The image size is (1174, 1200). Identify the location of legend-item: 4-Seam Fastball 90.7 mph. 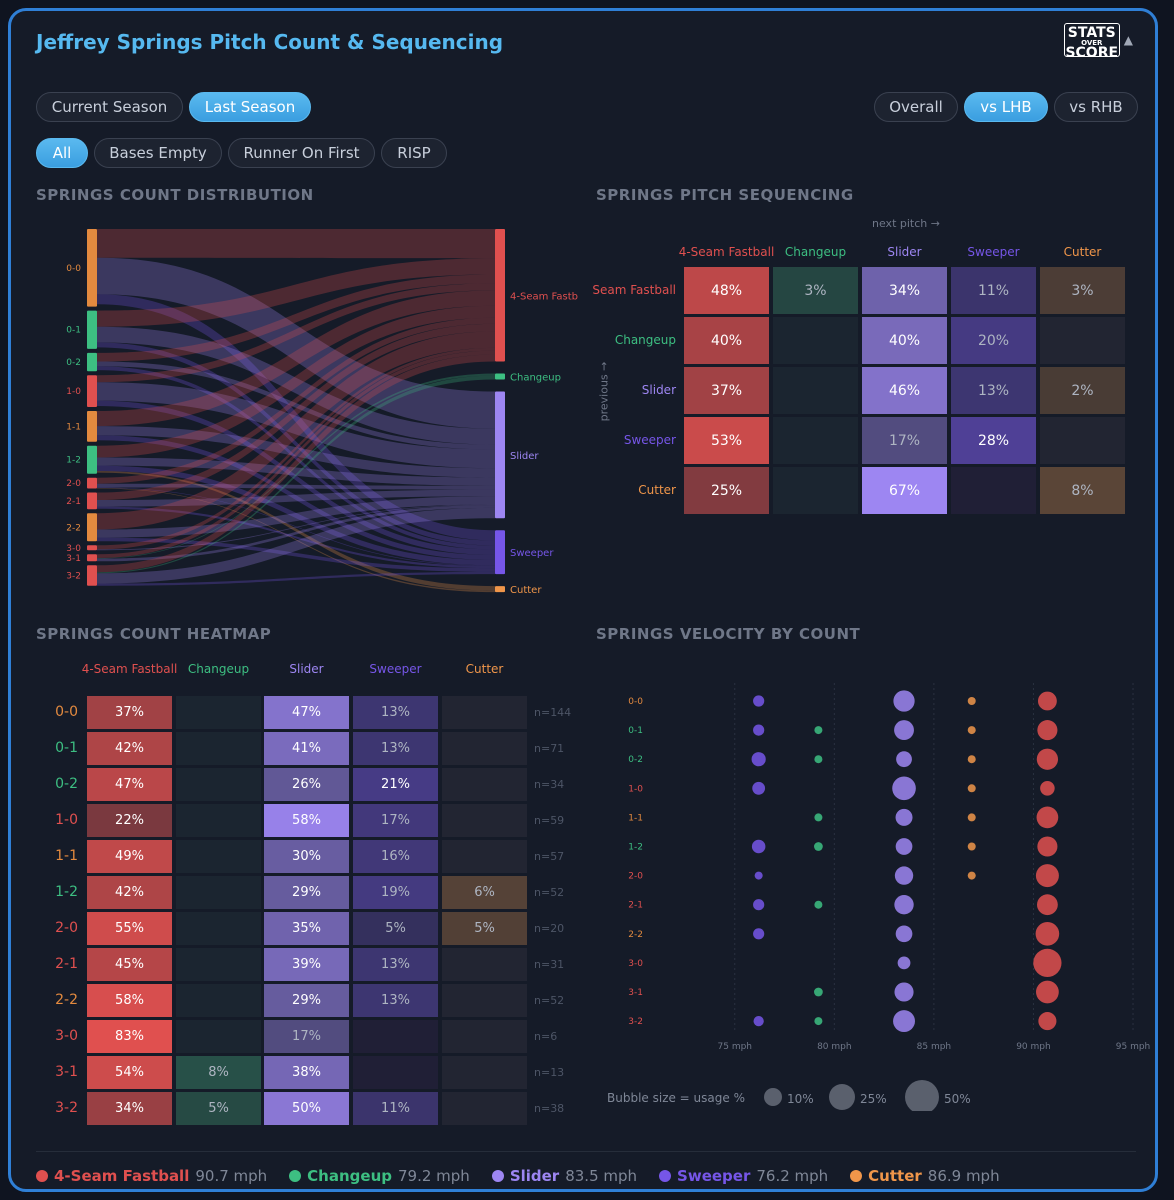
(151, 1176).